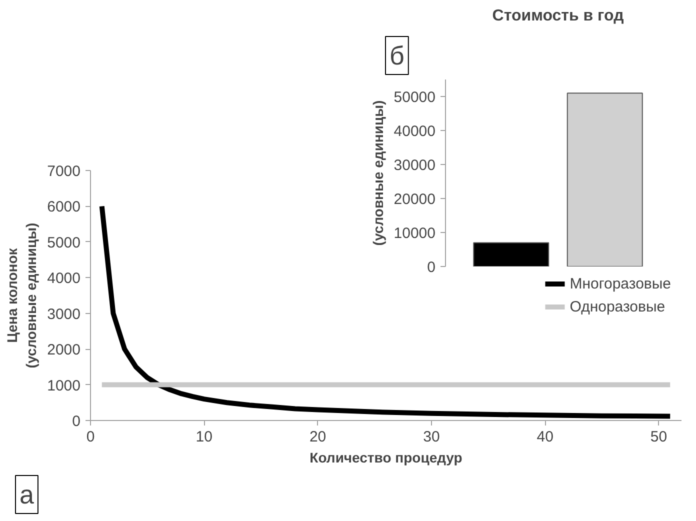  Describe the element at coordinates (545, 437) in the screenshot. I see `x-tick-label: 40` at that location.